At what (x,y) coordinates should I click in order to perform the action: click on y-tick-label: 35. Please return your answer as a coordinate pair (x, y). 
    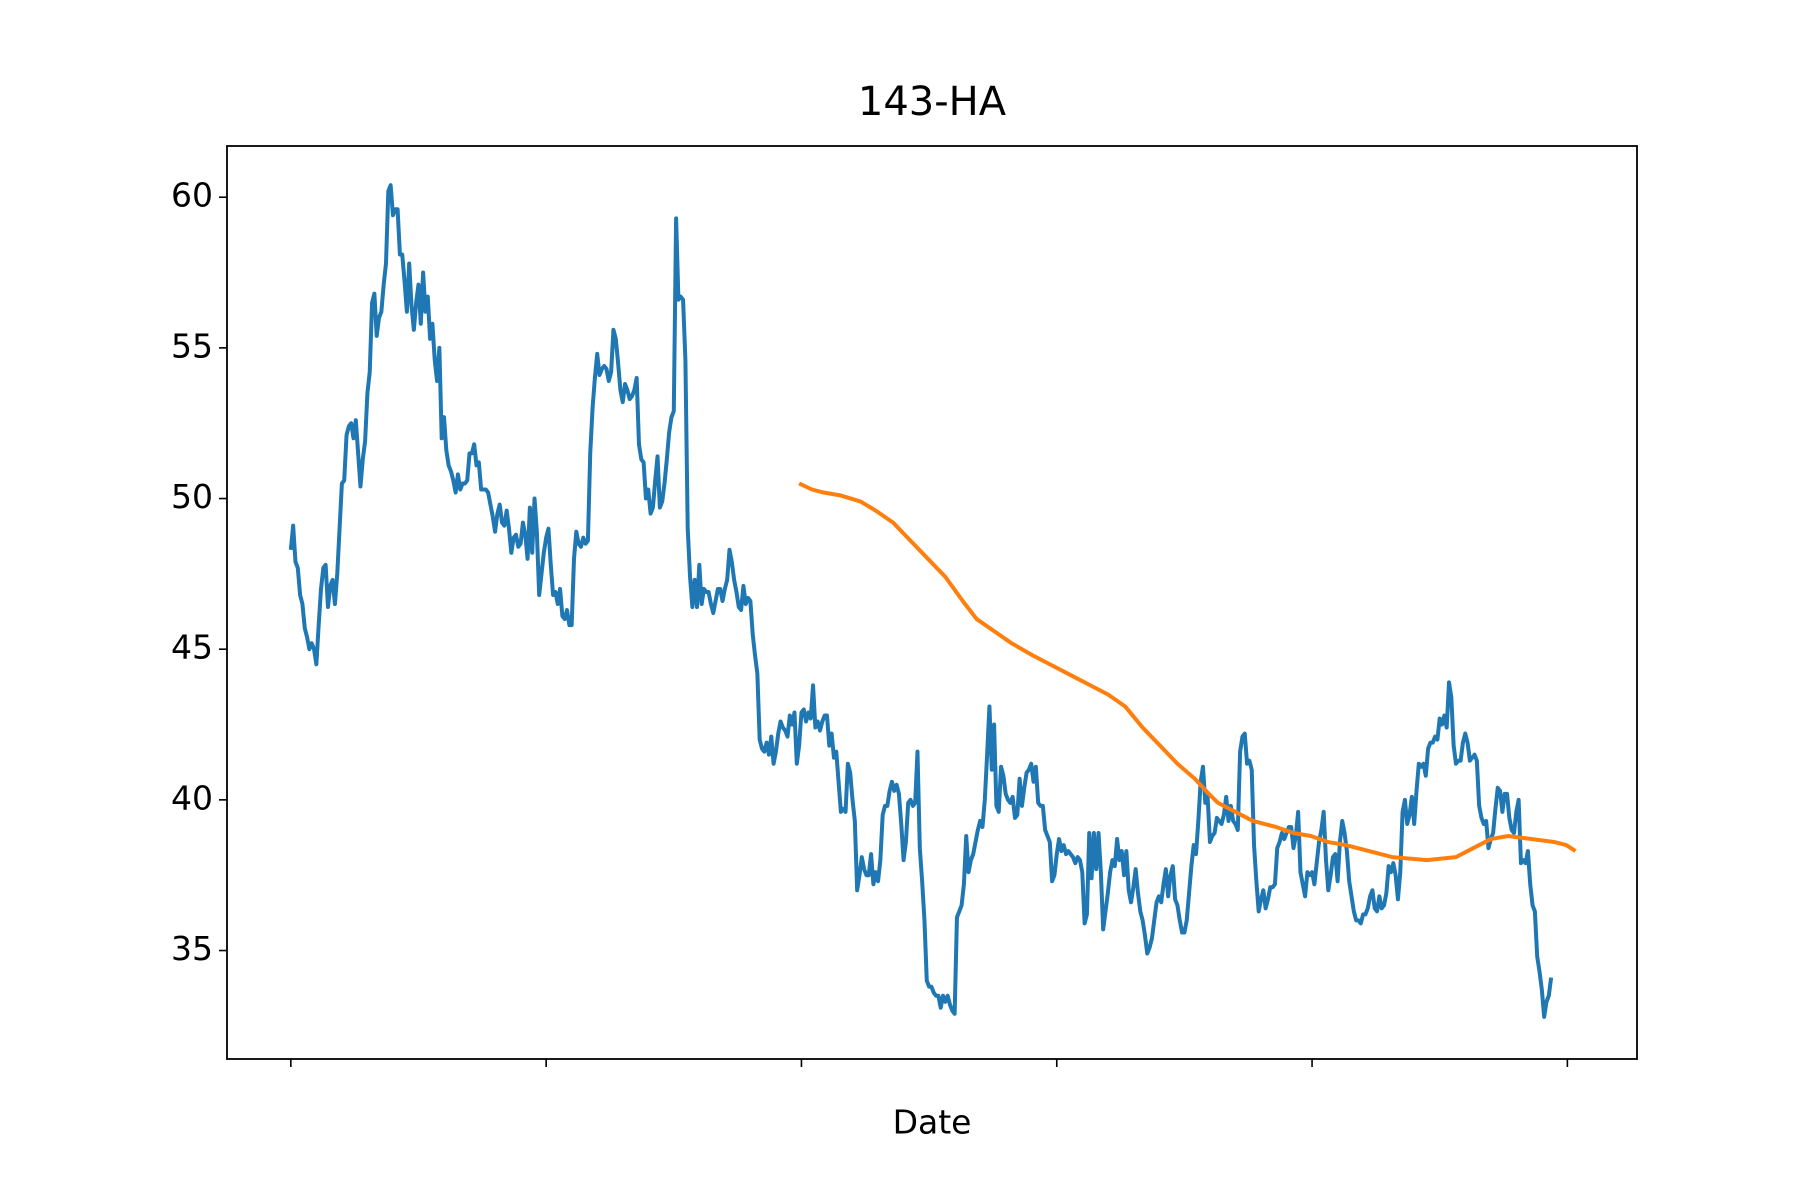
    Looking at the image, I should click on (192, 948).